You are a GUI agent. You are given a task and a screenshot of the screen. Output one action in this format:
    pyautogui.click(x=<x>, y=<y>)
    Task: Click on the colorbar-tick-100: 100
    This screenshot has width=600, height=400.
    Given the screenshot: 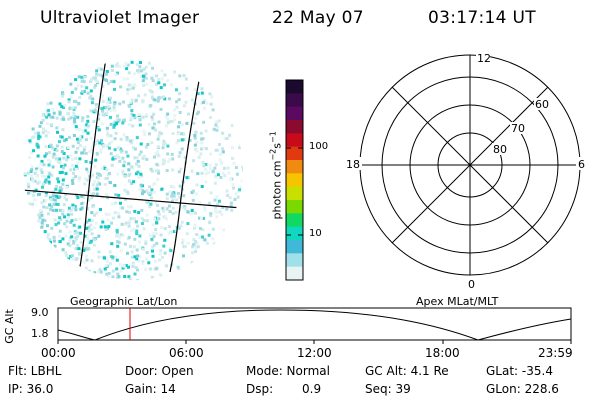 What is the action you would take?
    pyautogui.click(x=319, y=146)
    